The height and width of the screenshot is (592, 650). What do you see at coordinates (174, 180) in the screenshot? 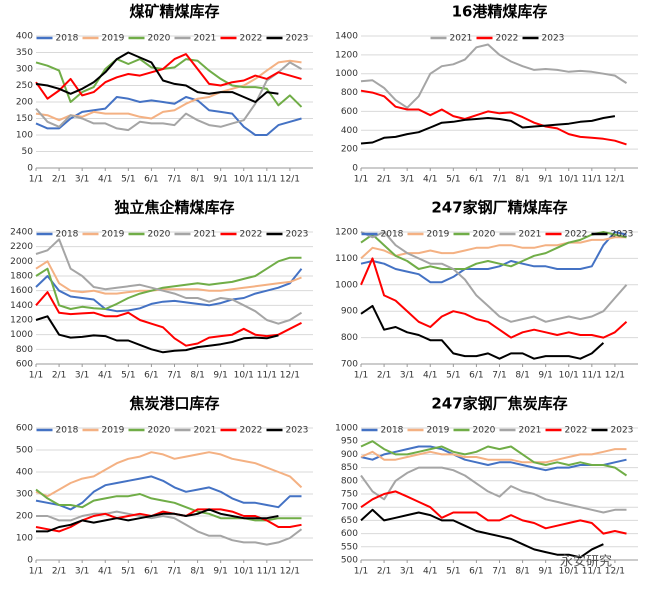
I see `x-tick-label: 7/1` at bounding box center [174, 180].